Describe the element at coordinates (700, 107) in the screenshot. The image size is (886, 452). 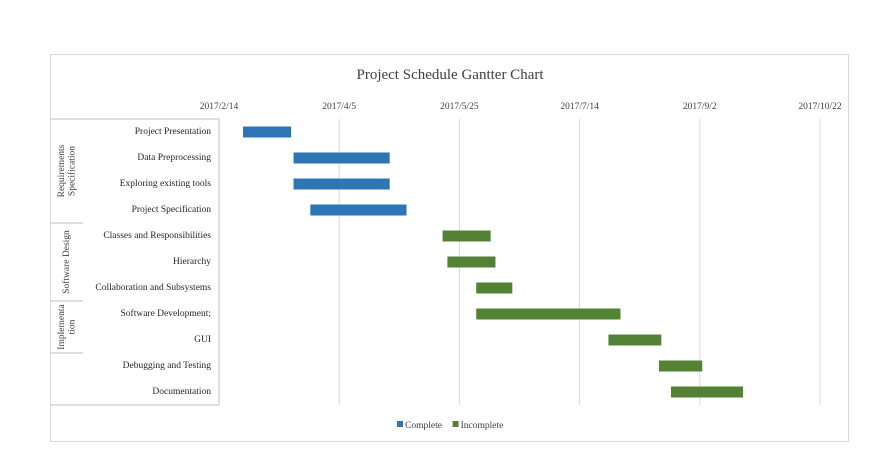
I see `x-tick-label: 2017/9/2` at that location.